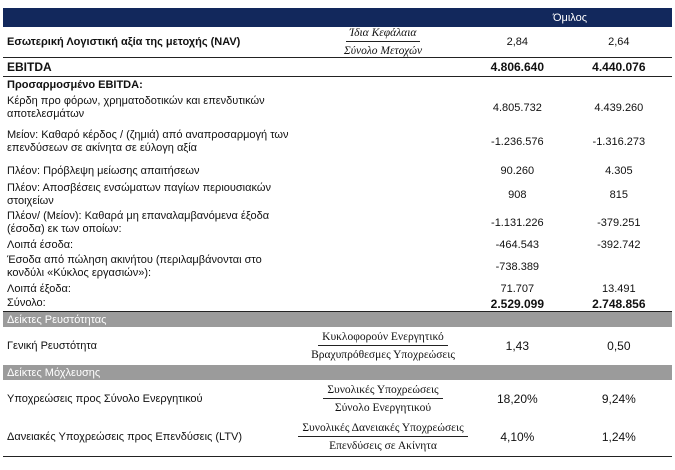 This screenshot has width=675, height=470. What do you see at coordinates (337, 85) in the screenshot?
I see `adjusted-ebitda-title: Προσαρμοσμένο EBITDA:` at bounding box center [337, 85].